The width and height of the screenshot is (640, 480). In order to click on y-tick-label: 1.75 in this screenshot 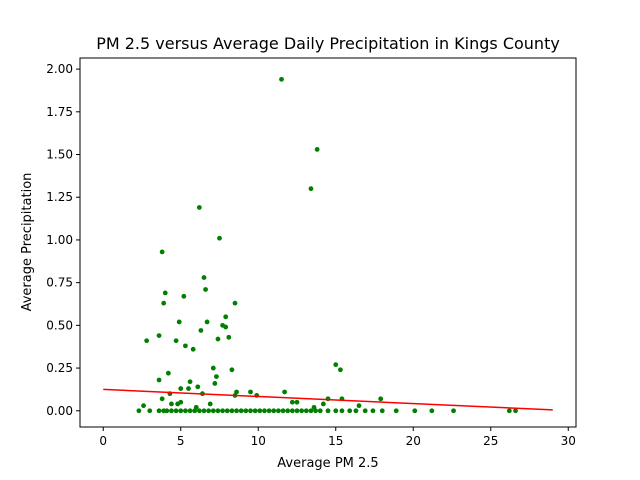, I will do `click(59, 112)`.